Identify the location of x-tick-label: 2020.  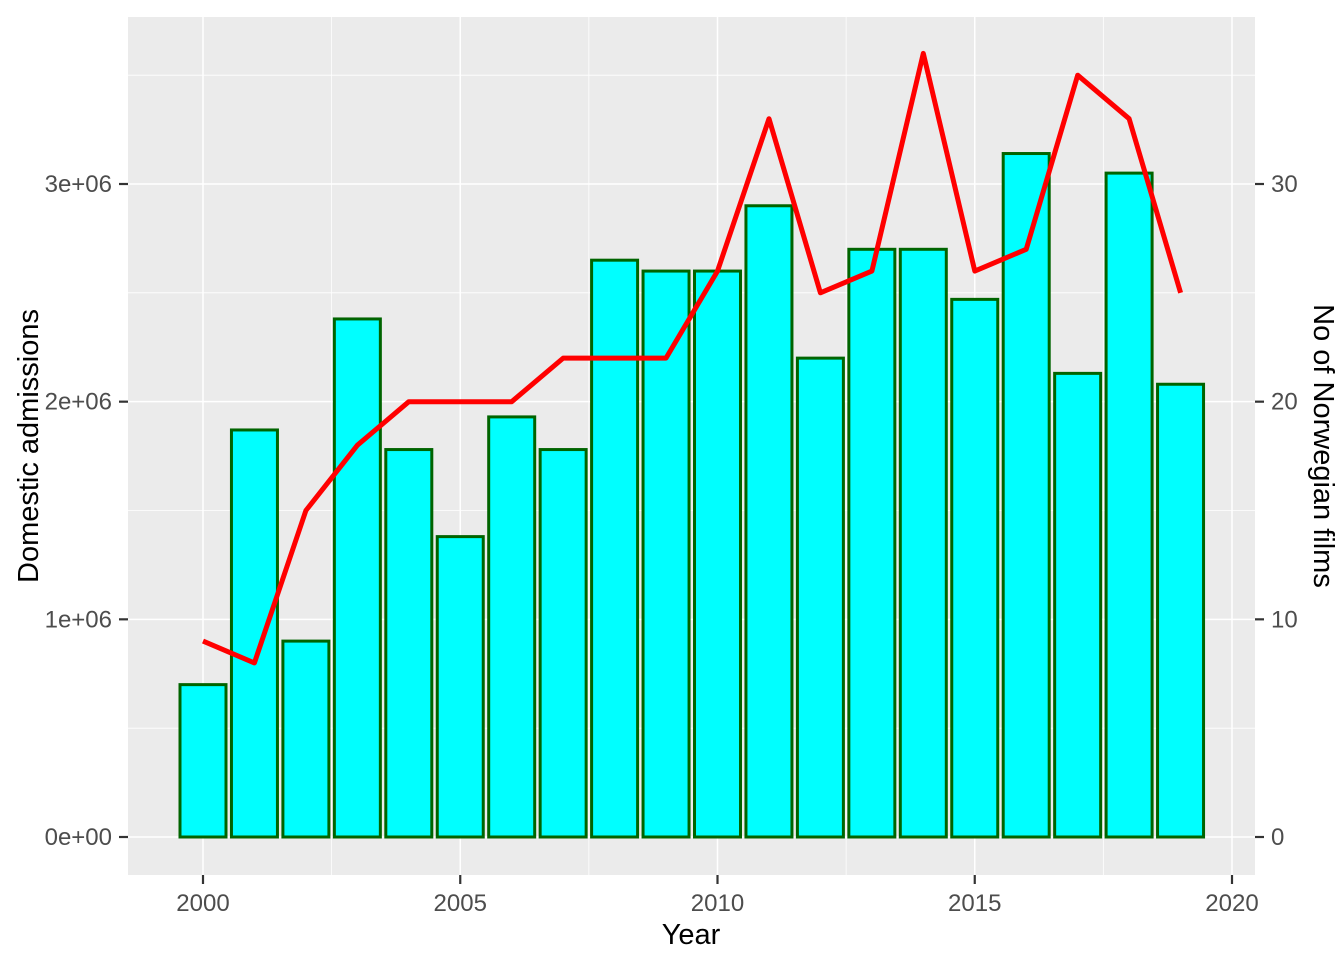
(1231, 903).